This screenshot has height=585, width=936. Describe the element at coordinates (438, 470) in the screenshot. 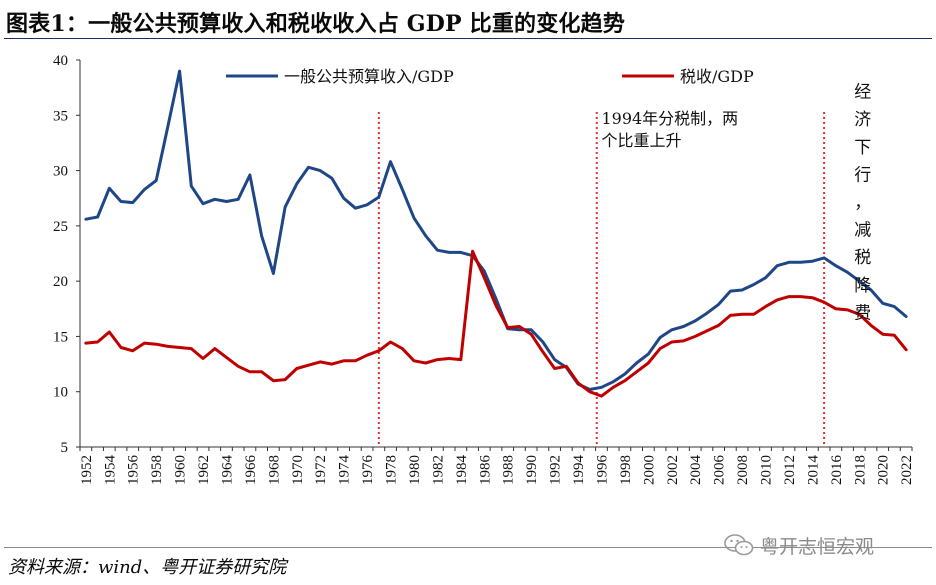

I see `x-tick-label: 1982` at that location.